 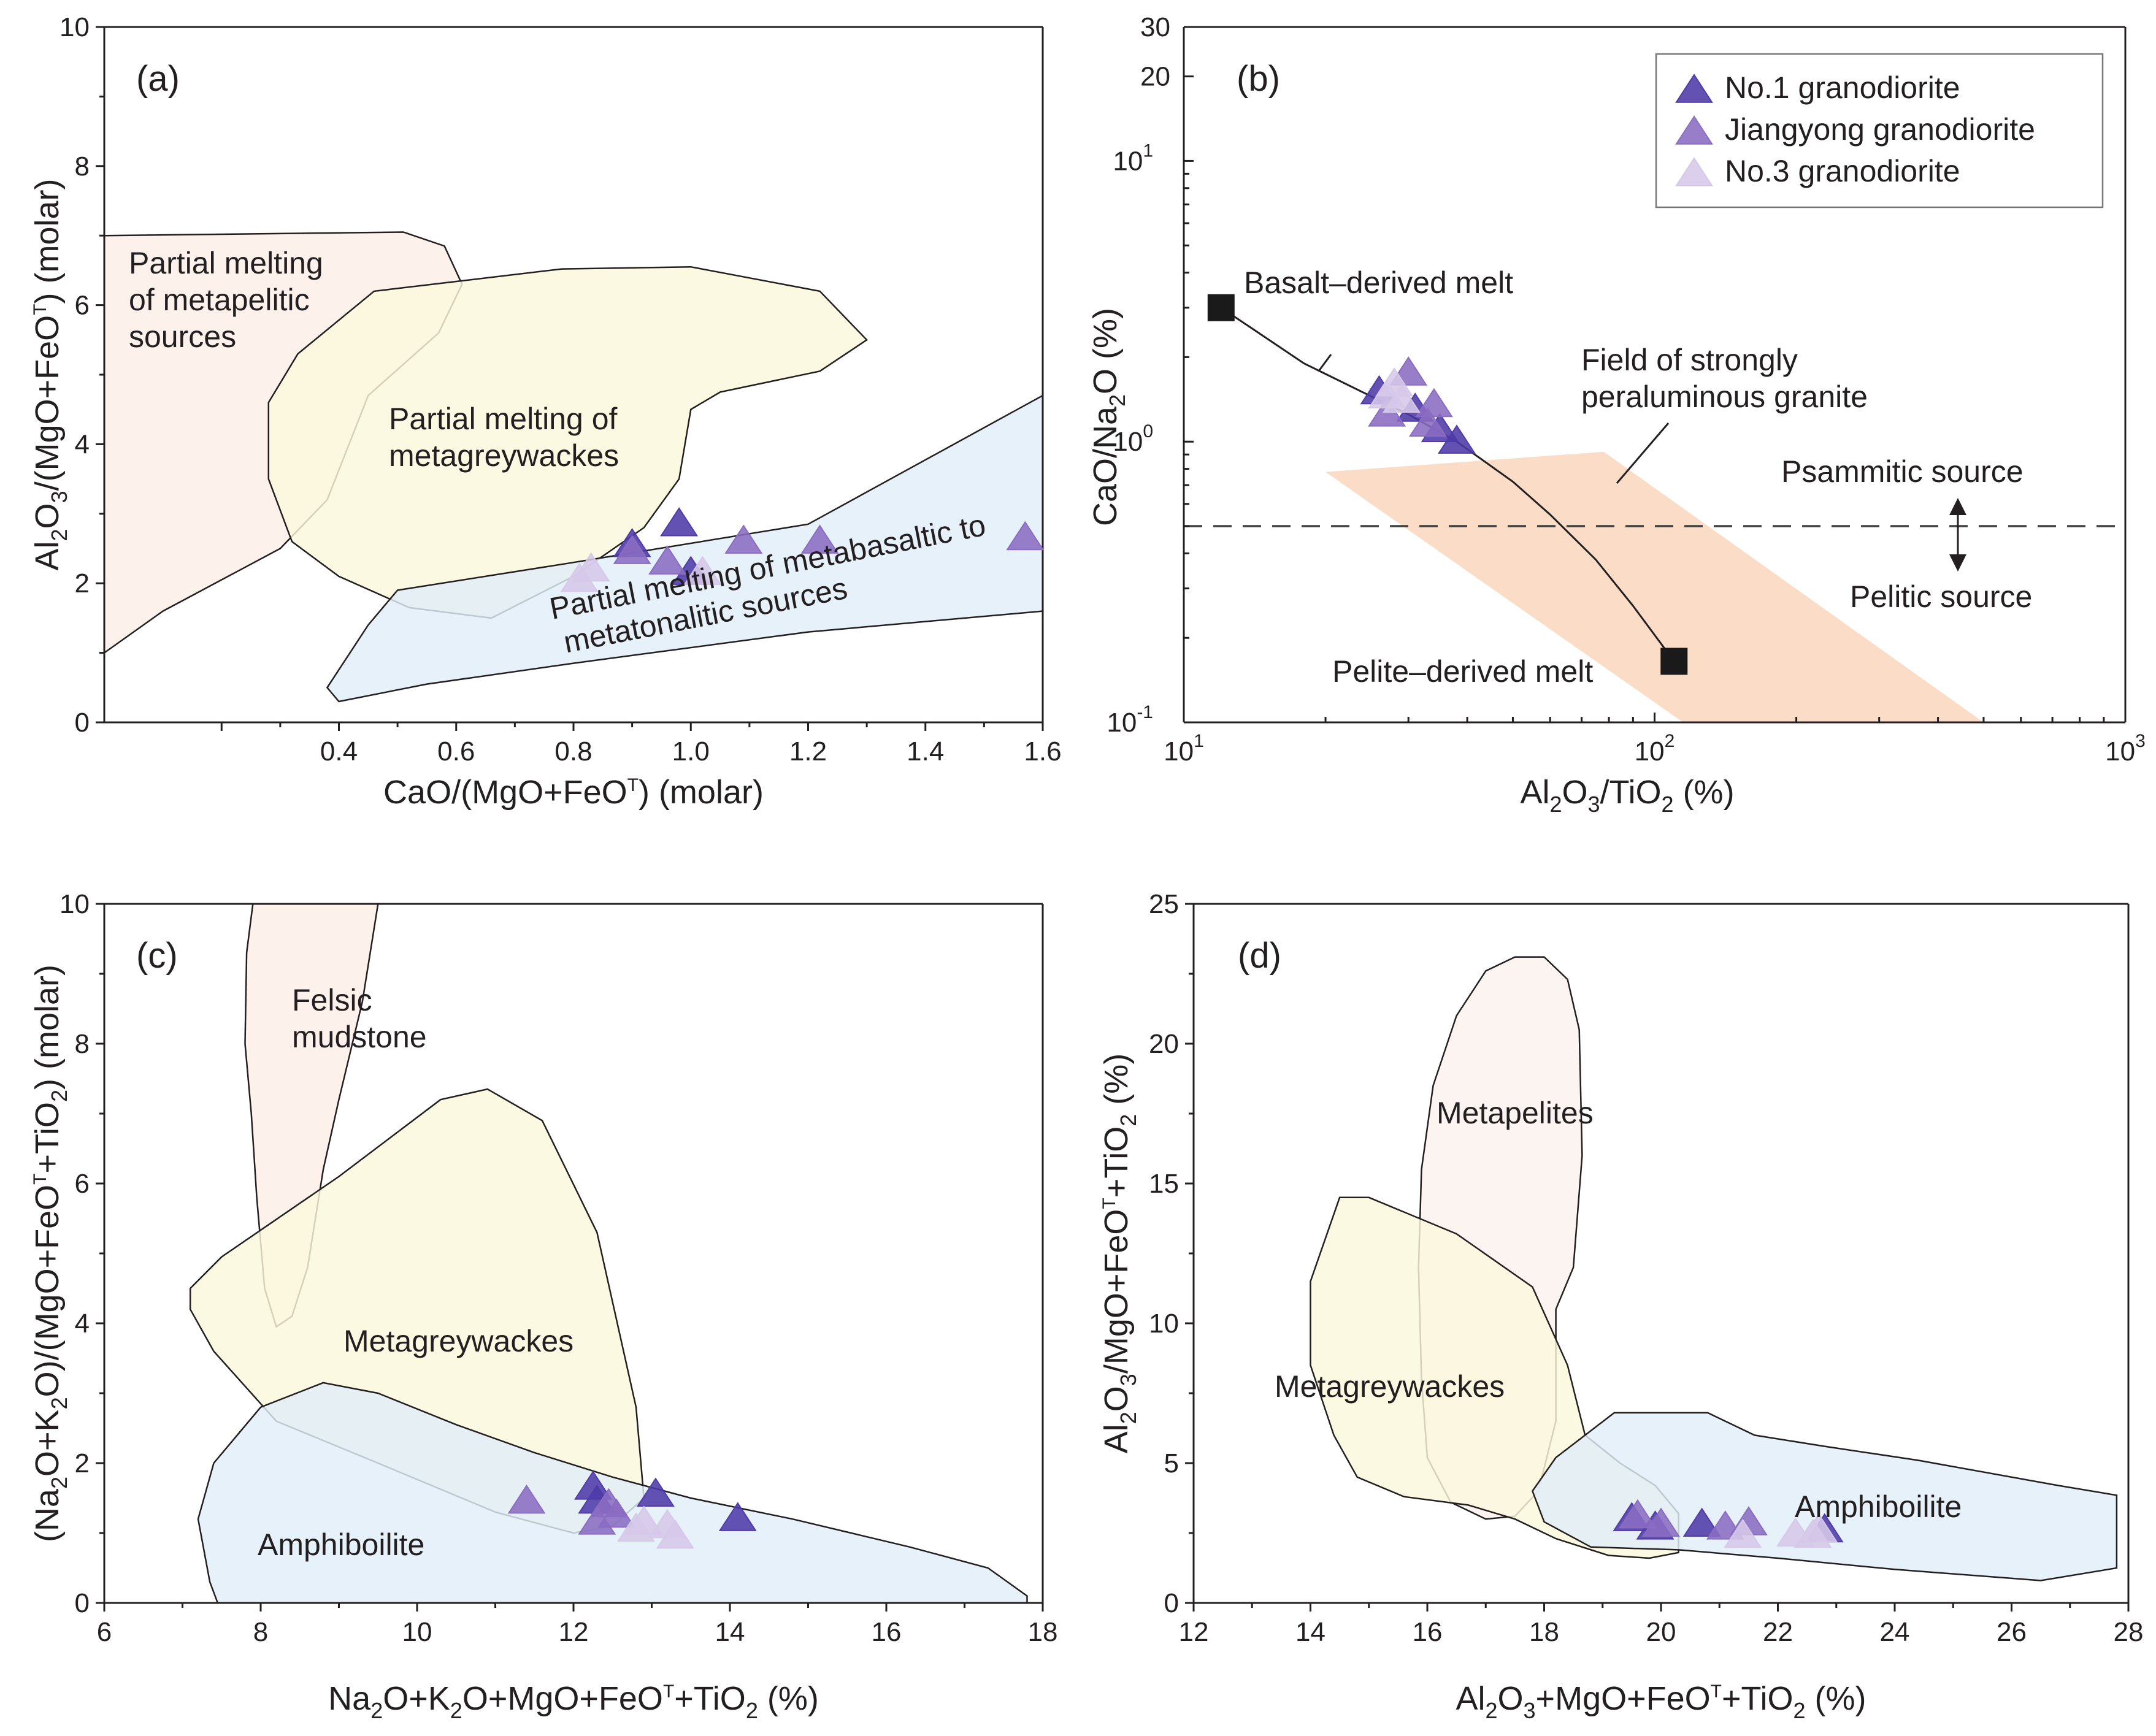 What do you see at coordinates (1702, 1522) in the screenshot?
I see `panel-d-point-no1` at bounding box center [1702, 1522].